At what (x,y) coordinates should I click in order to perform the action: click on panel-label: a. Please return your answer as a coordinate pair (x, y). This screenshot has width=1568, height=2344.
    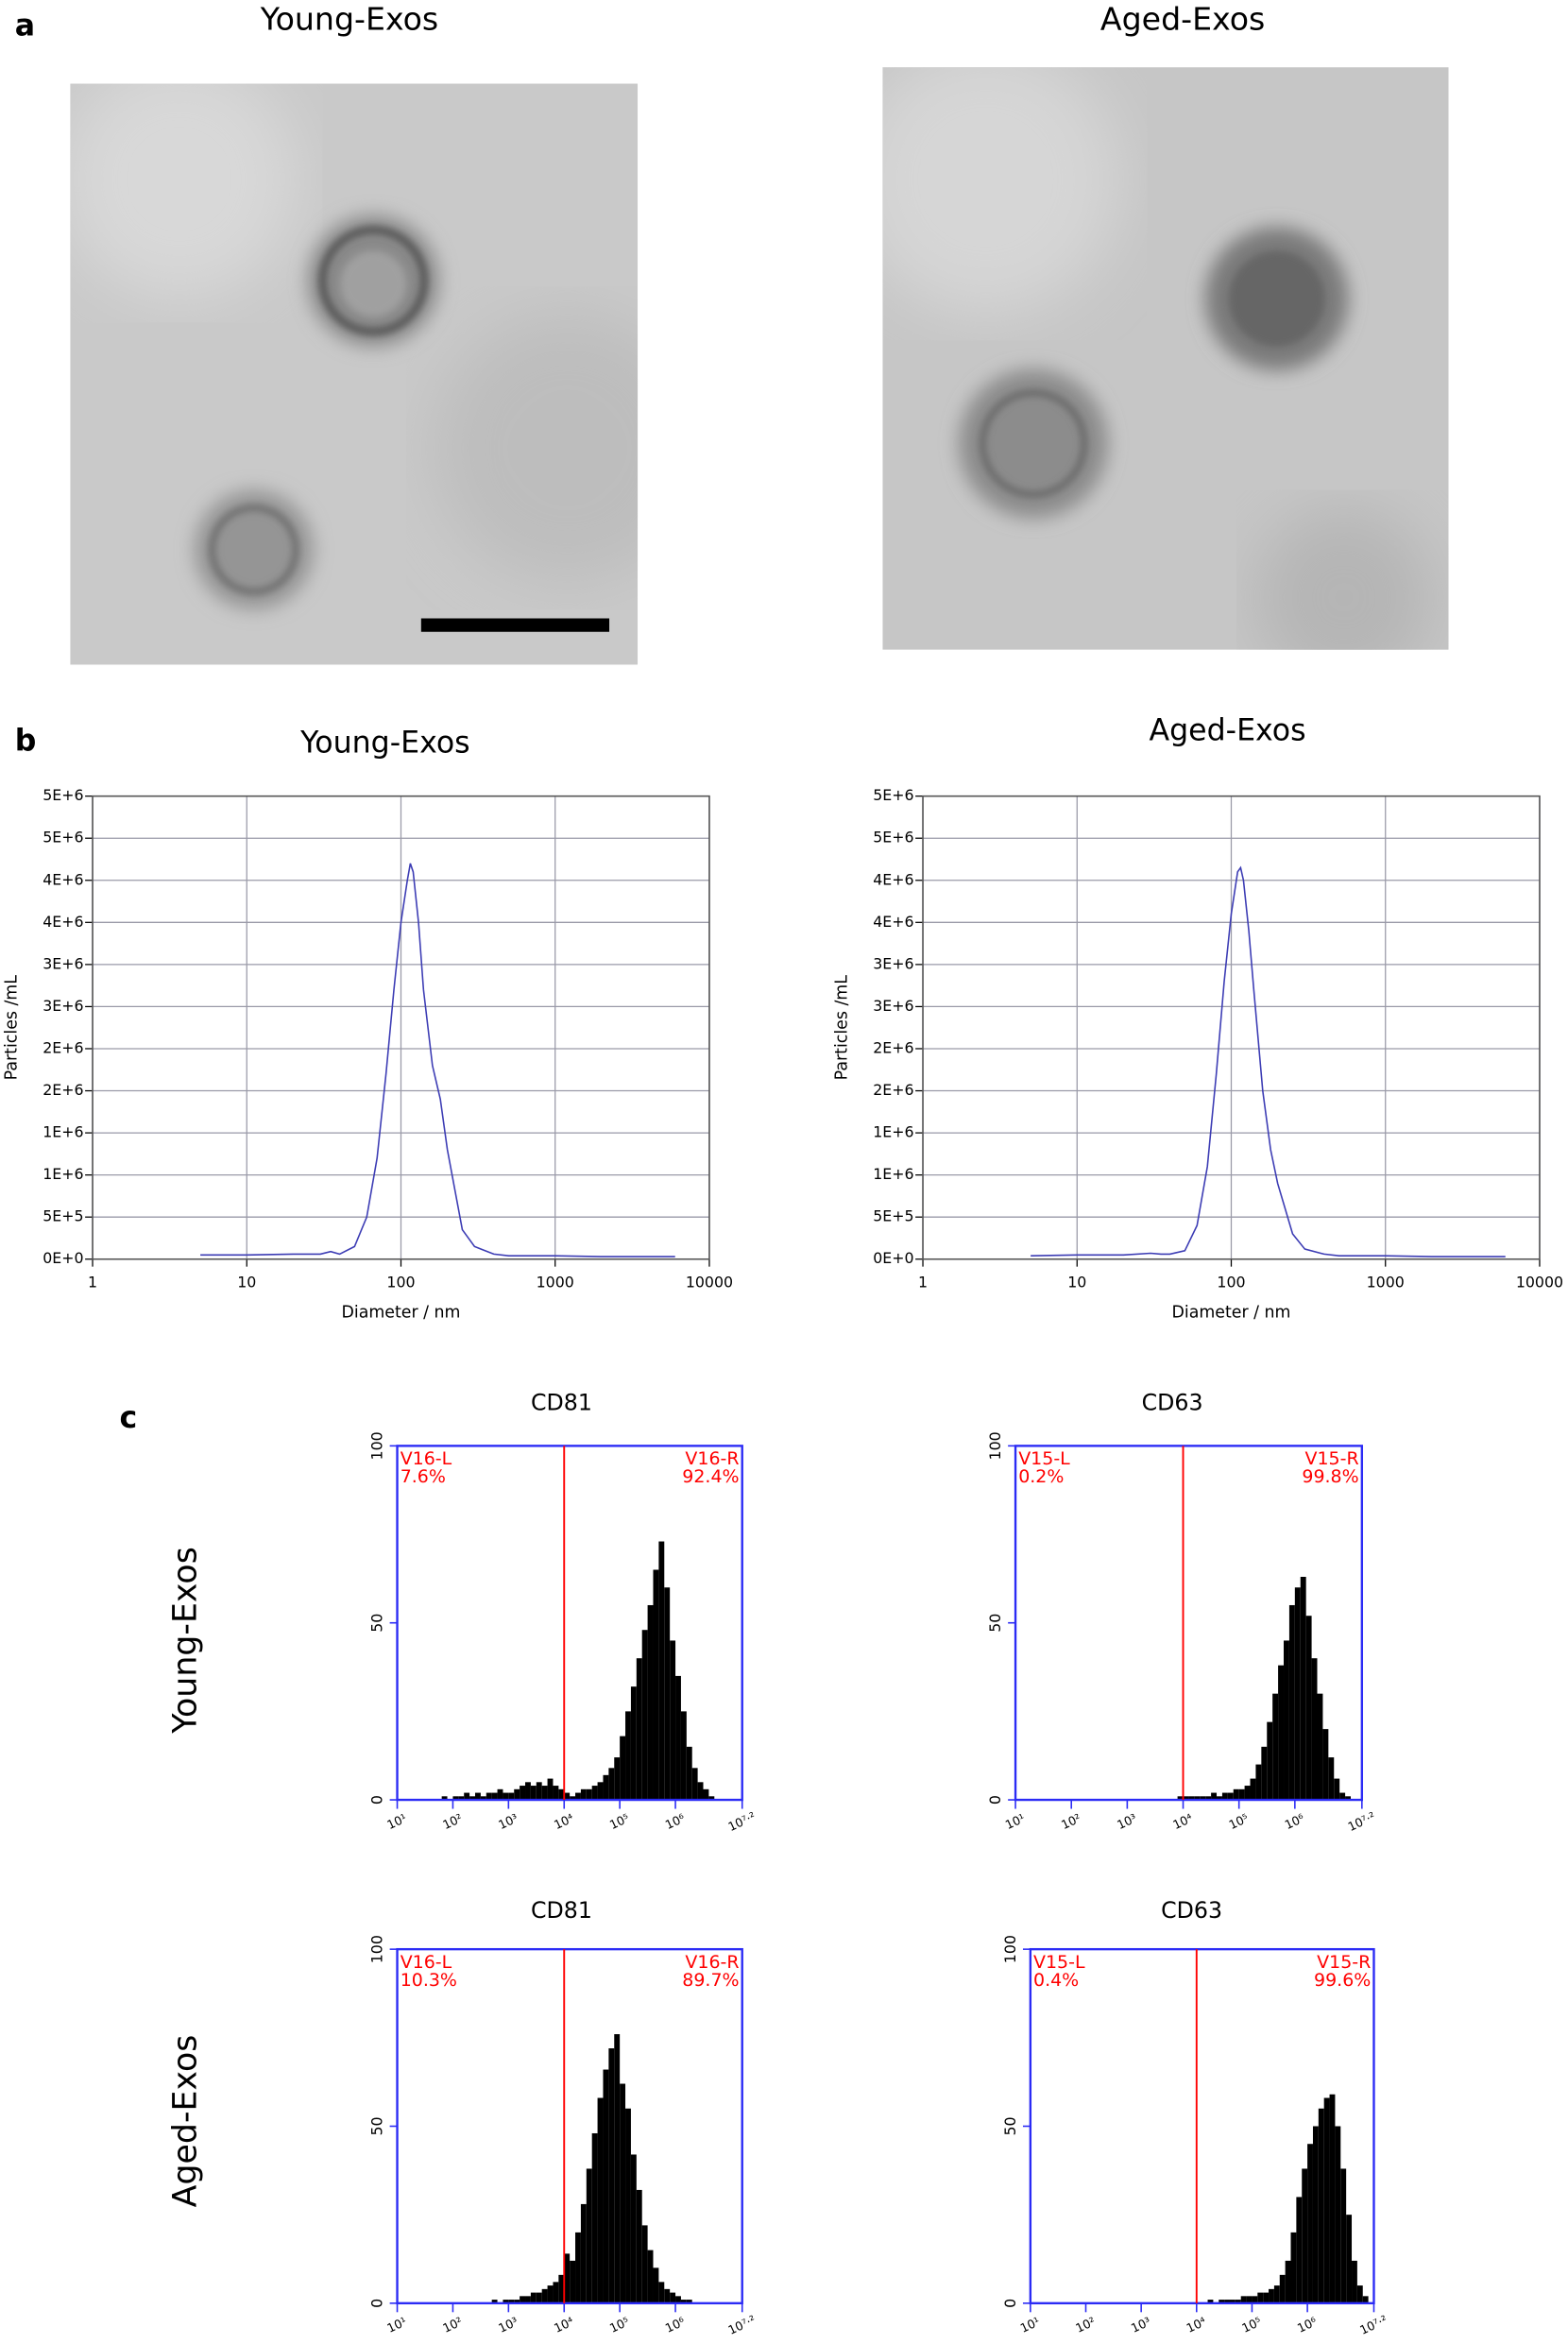
    Looking at the image, I should click on (25, 26).